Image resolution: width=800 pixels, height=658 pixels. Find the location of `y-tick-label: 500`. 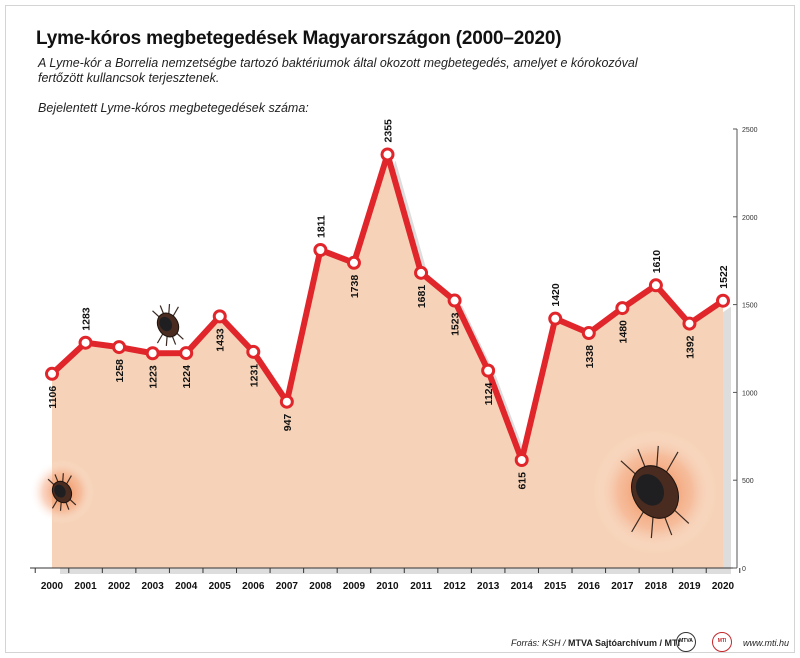

y-tick-label: 500 is located at coordinates (748, 481).